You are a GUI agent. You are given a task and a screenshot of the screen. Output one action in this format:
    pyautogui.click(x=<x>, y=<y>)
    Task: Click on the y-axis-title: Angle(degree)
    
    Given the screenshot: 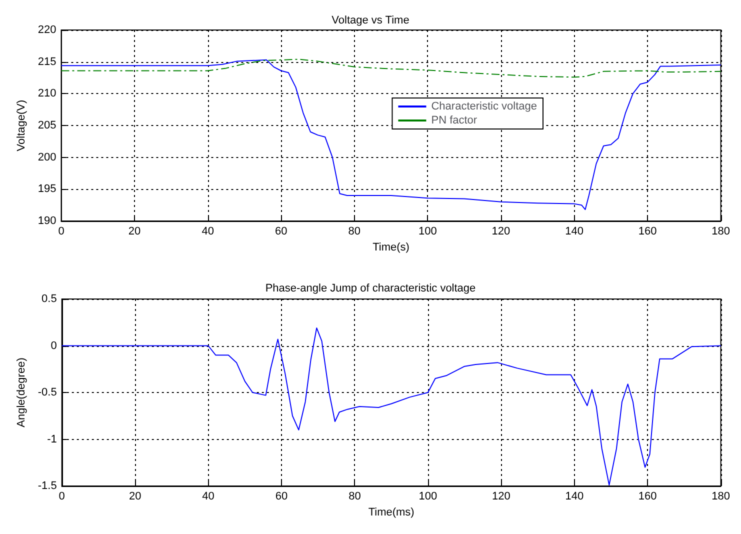 What is the action you would take?
    pyautogui.click(x=22, y=393)
    